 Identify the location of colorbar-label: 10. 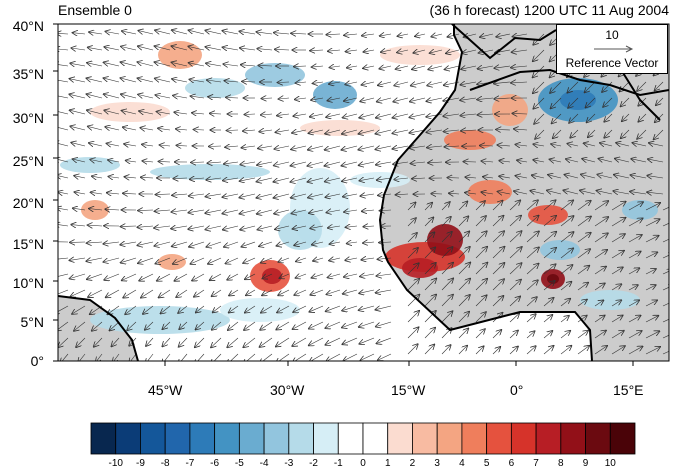
(611, 463).